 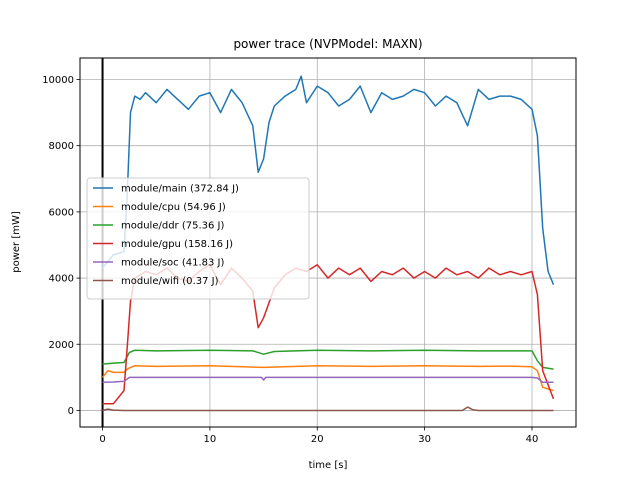 What do you see at coordinates (210, 439) in the screenshot?
I see `x-tick-label: 10` at bounding box center [210, 439].